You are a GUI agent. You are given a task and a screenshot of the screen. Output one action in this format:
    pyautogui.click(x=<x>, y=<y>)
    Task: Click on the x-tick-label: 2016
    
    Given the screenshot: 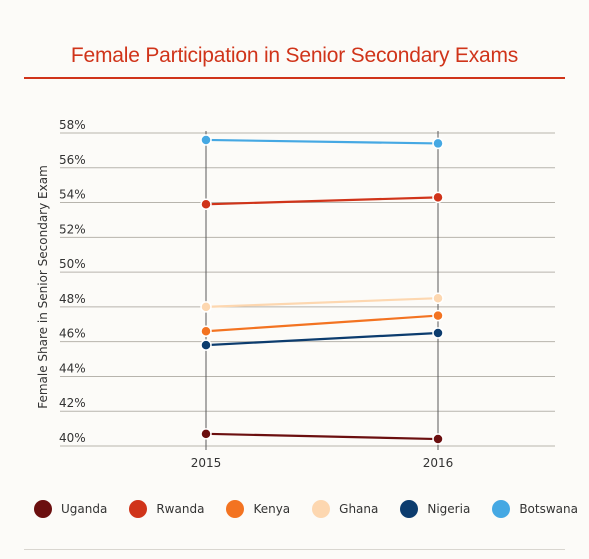 What is the action you would take?
    pyautogui.click(x=438, y=463)
    